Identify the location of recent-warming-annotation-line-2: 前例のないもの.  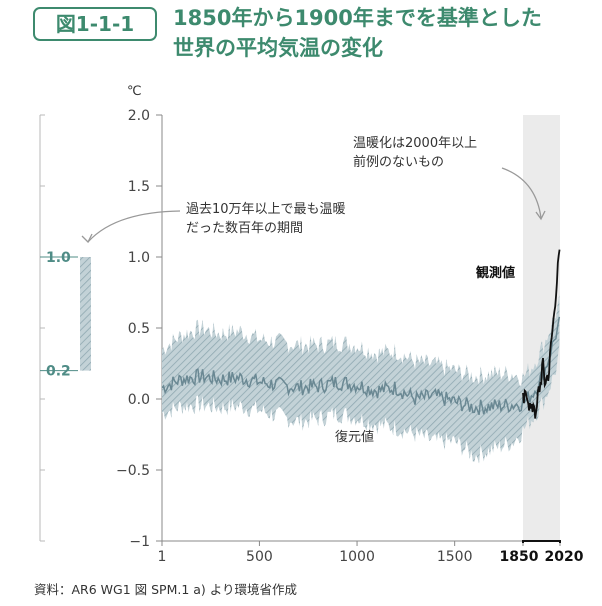
(398, 162).